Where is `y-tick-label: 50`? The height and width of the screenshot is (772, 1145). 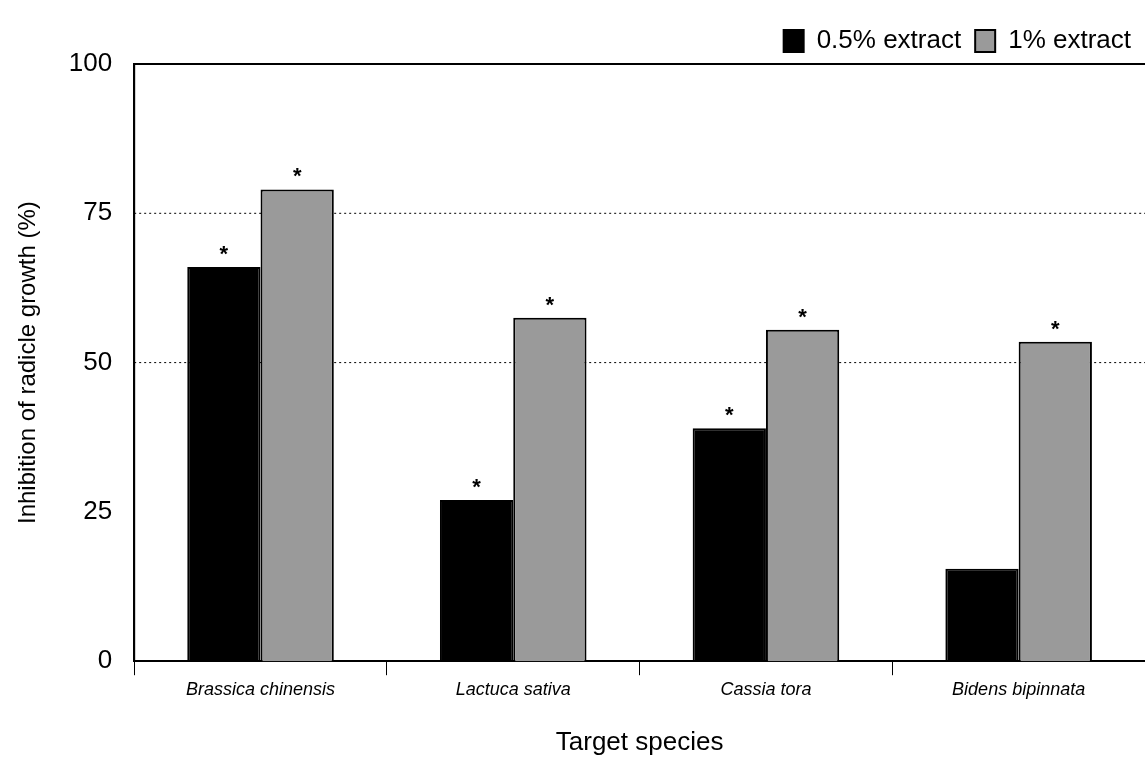 y-tick-label: 50 is located at coordinates (98, 360).